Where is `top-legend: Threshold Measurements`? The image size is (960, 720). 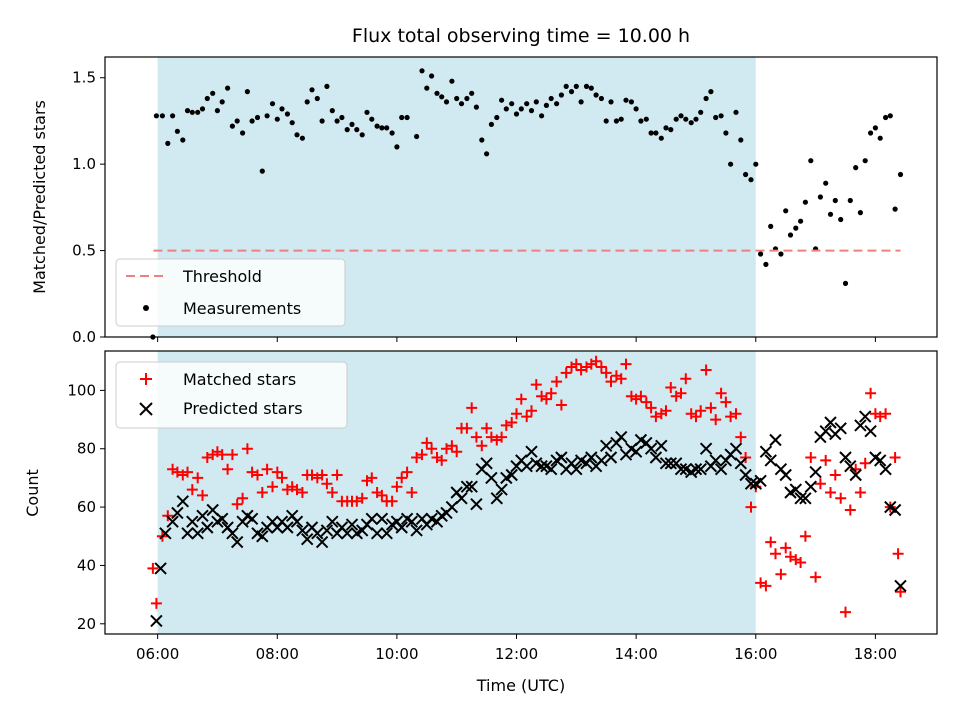
top-legend: Threshold Measurements is located at coordinates (230, 292).